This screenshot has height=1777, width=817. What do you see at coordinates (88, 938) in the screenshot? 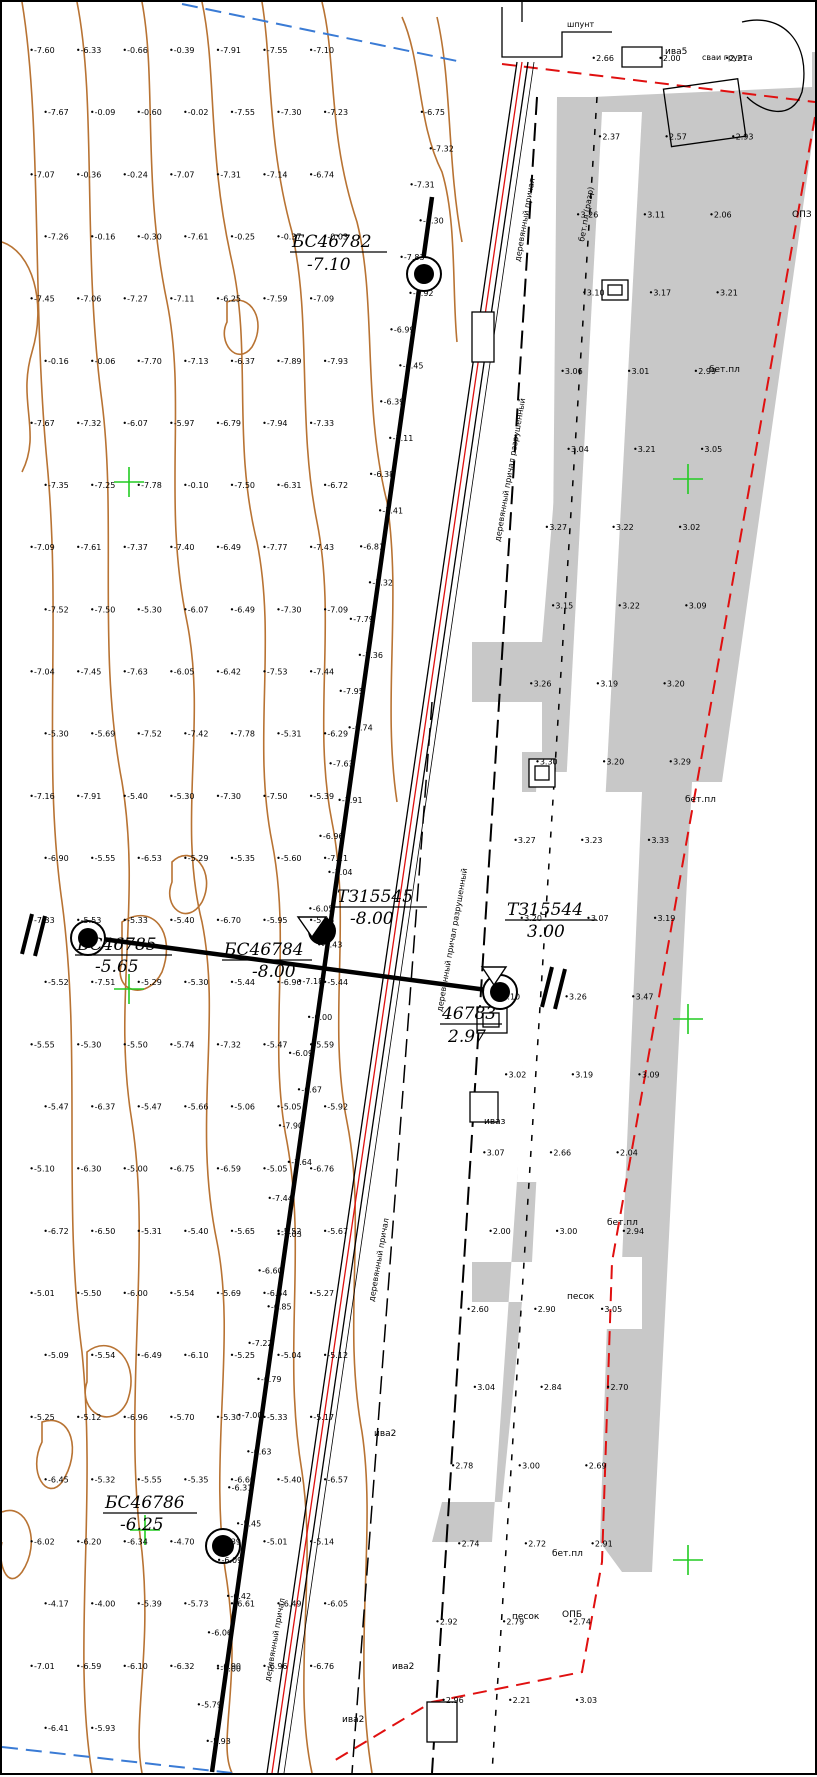
I see `borehole-bs46785` at bounding box center [88, 938].